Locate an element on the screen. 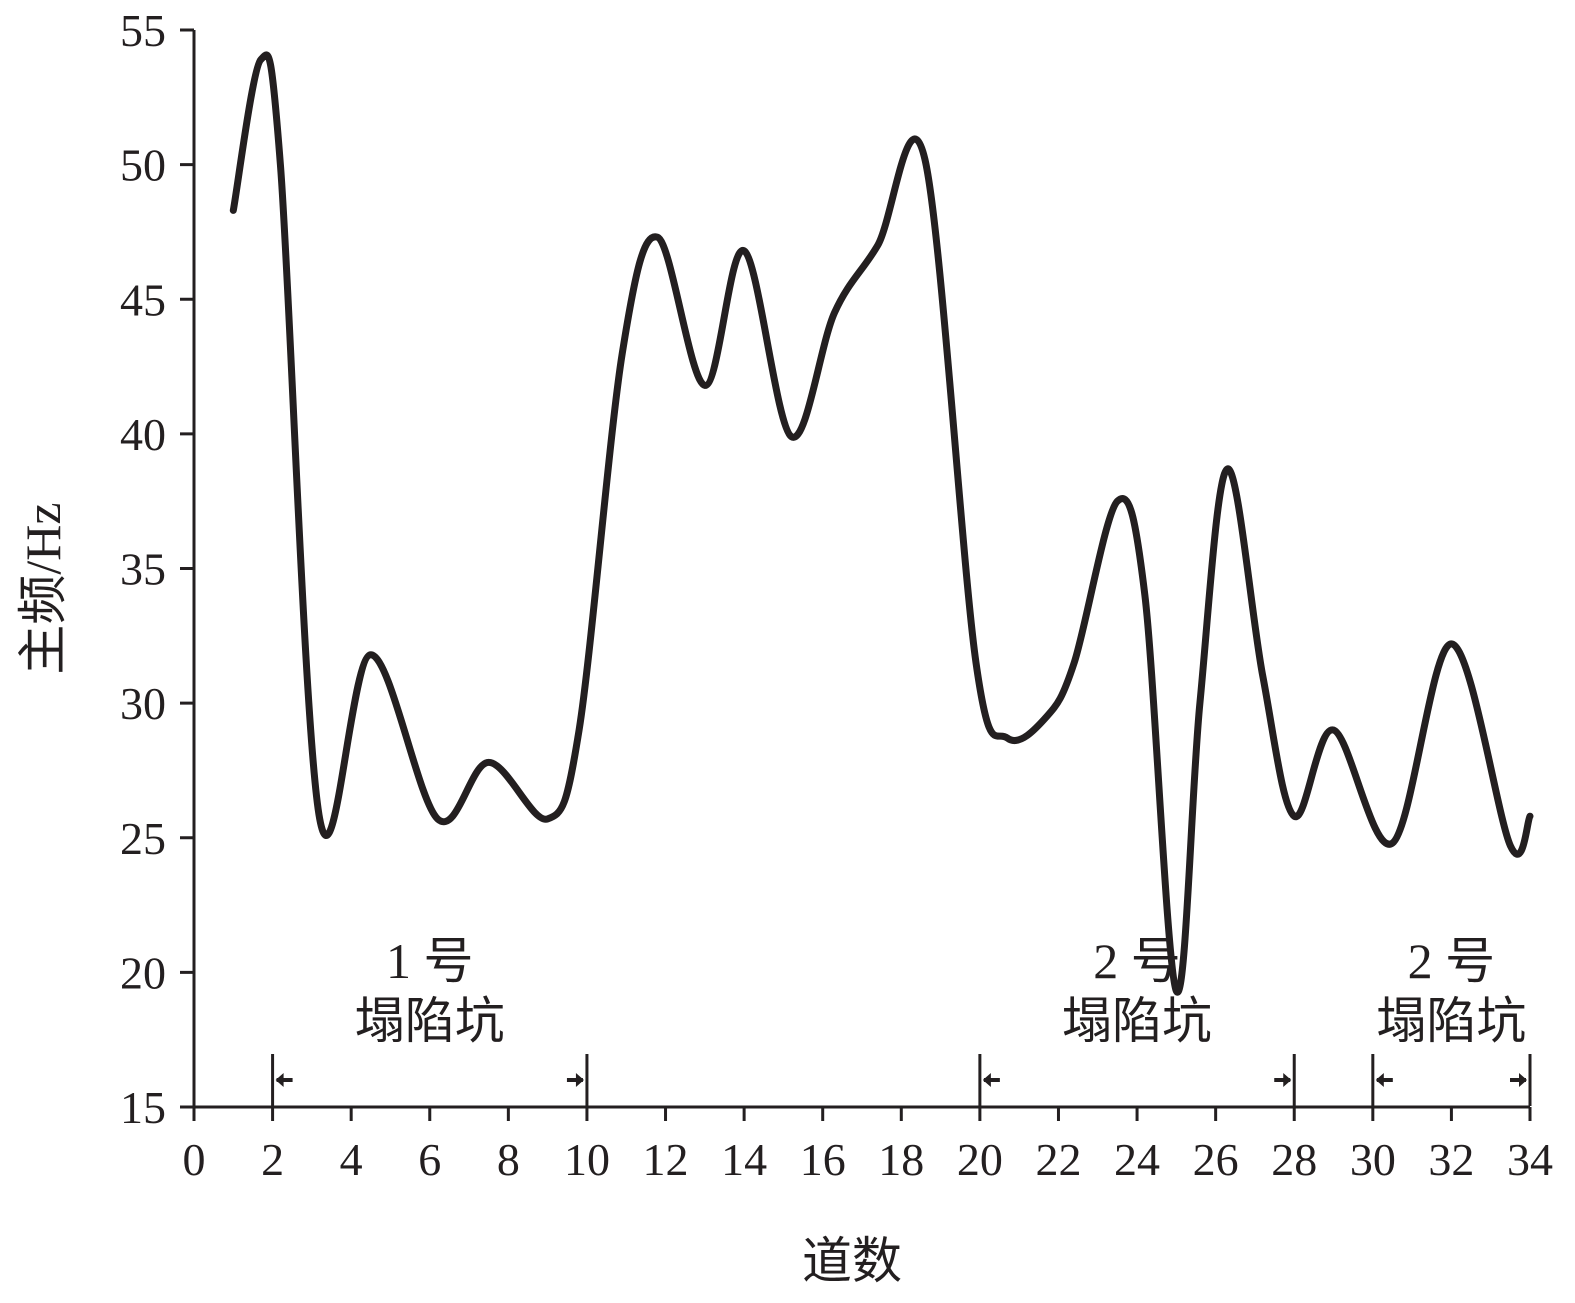 The width and height of the screenshot is (1575, 1303). x-tick-label: 30 is located at coordinates (1373, 1159).